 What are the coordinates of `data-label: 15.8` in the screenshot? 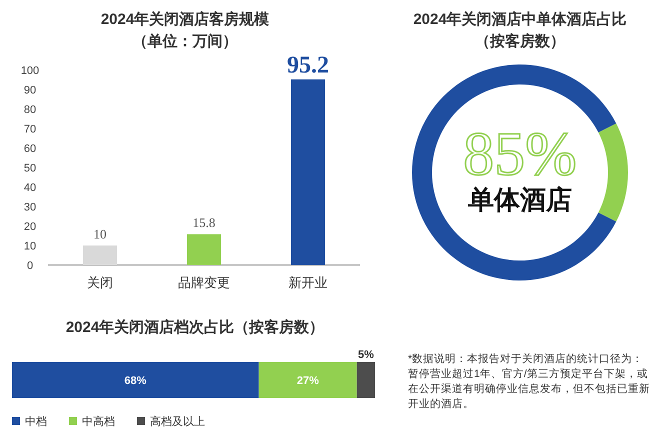 It's located at (204, 222).